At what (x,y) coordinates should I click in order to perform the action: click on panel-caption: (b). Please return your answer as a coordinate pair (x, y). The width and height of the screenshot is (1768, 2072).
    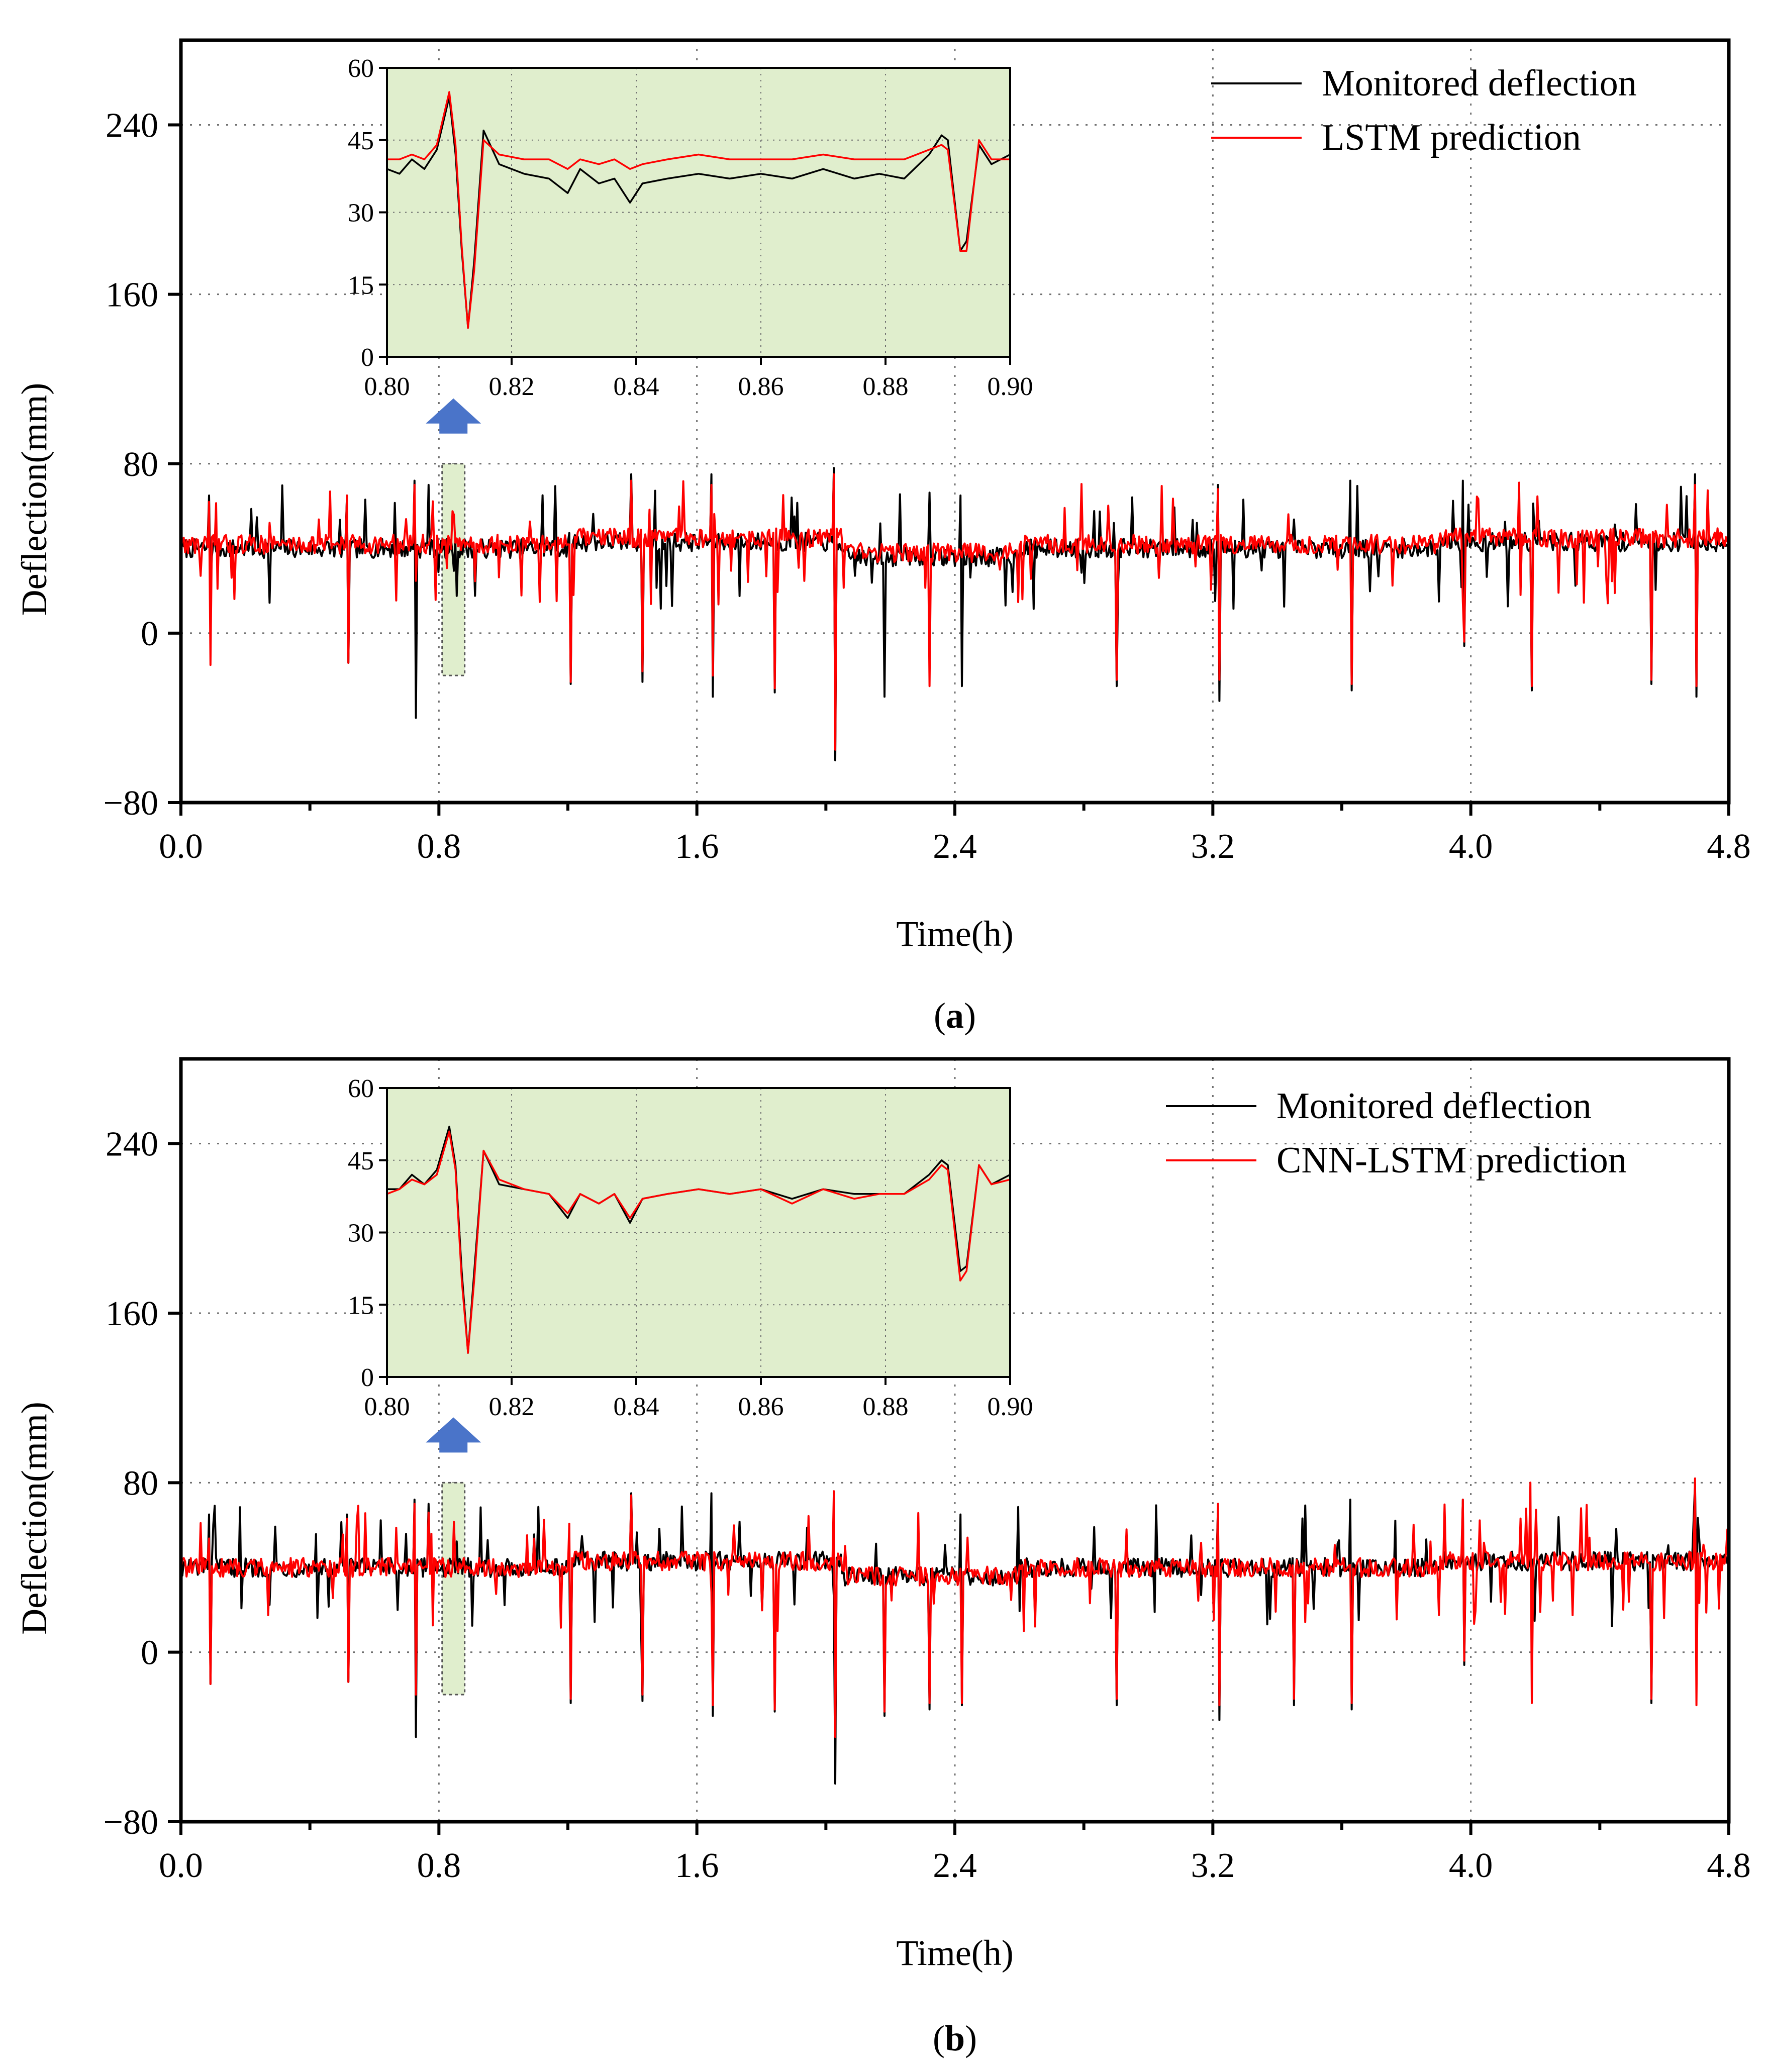
    Looking at the image, I should click on (955, 2038).